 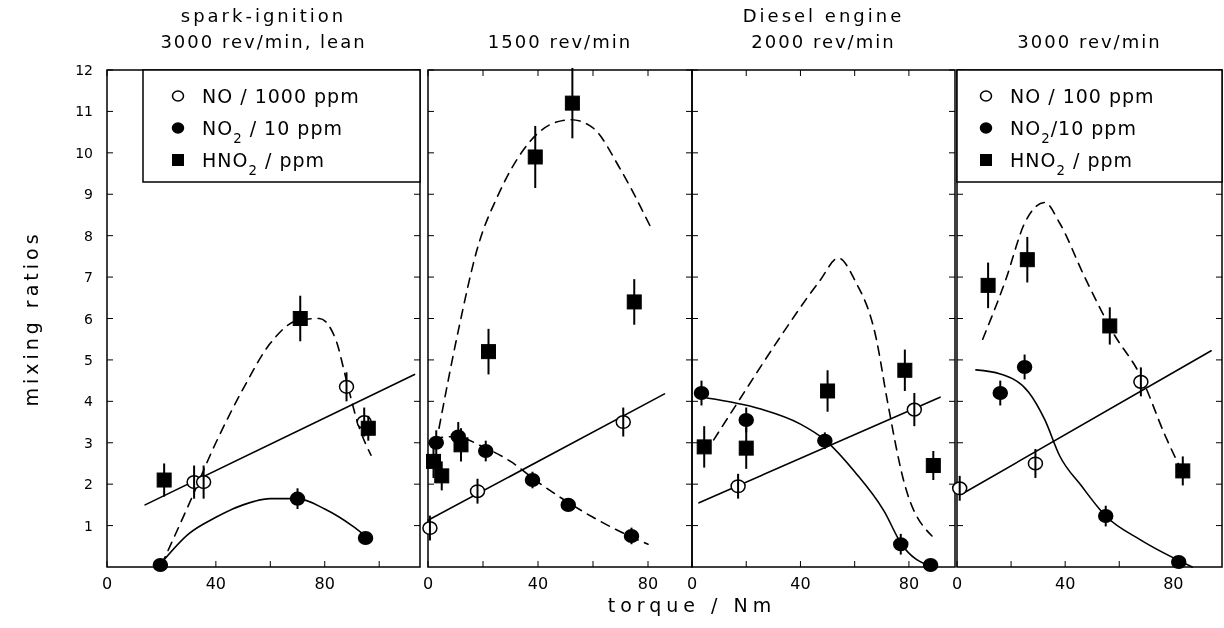 I want to click on y-tick-label: 11, so click(x=84, y=111).